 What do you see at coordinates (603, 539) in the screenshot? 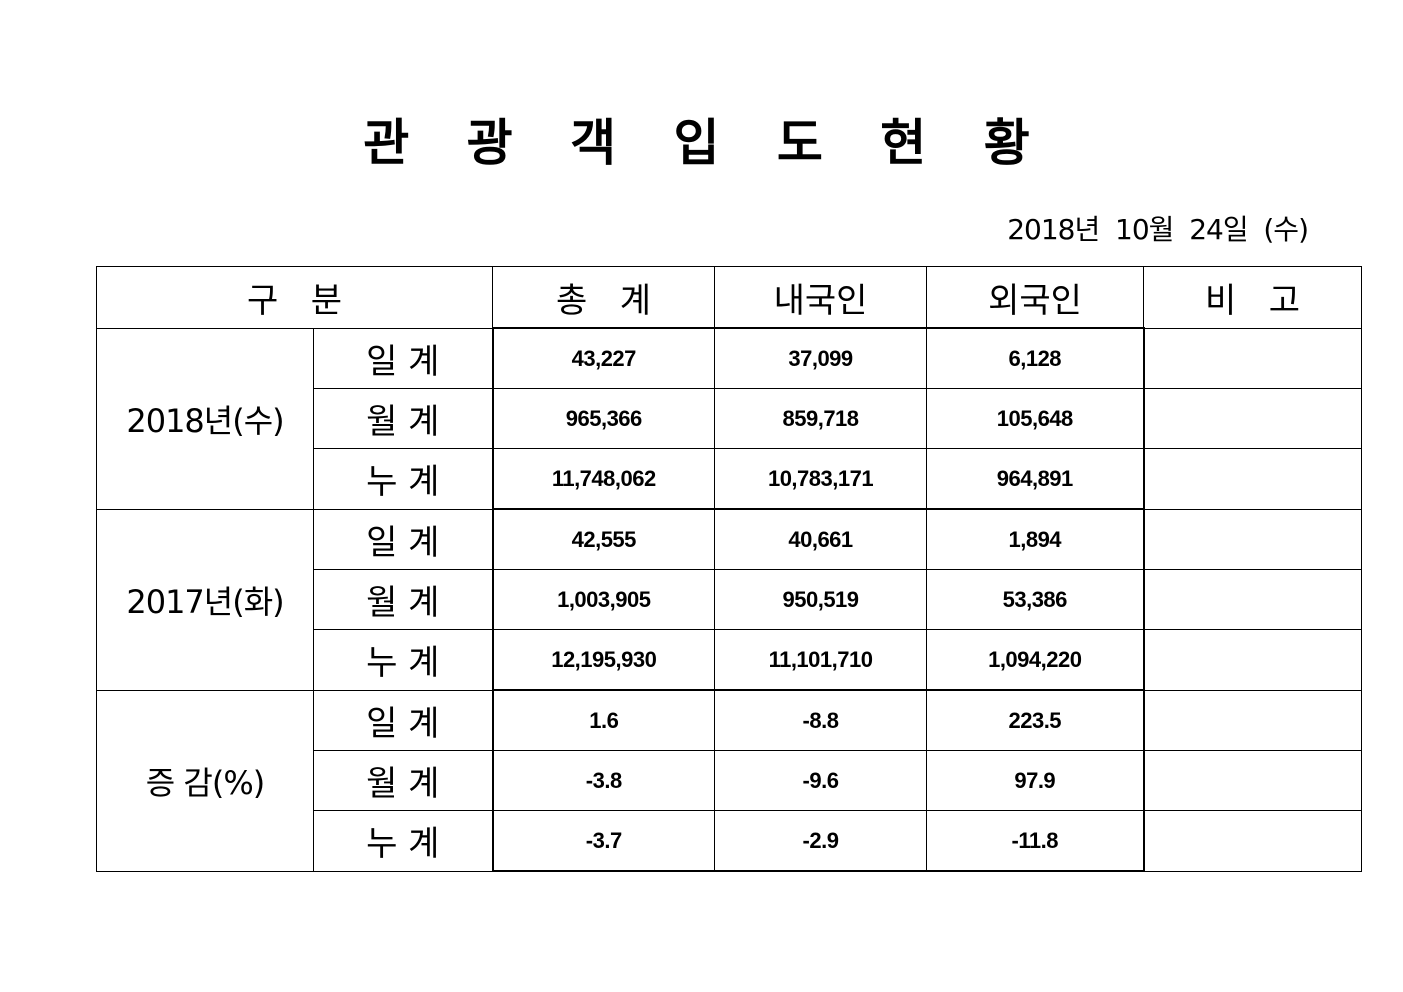
I see `cell-total: 42,555` at bounding box center [603, 539].